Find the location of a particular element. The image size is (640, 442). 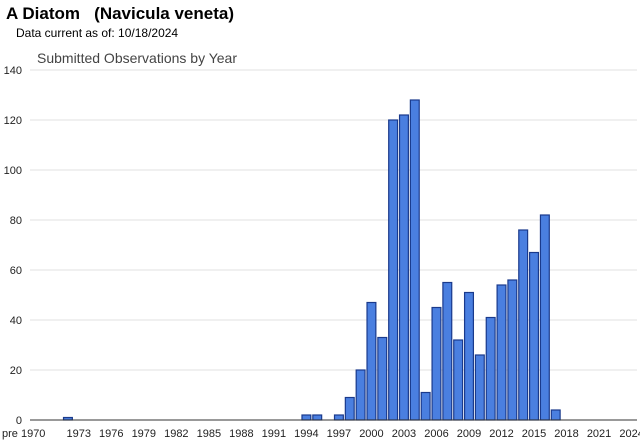

x-tick-label: 2000 is located at coordinates (371, 434).